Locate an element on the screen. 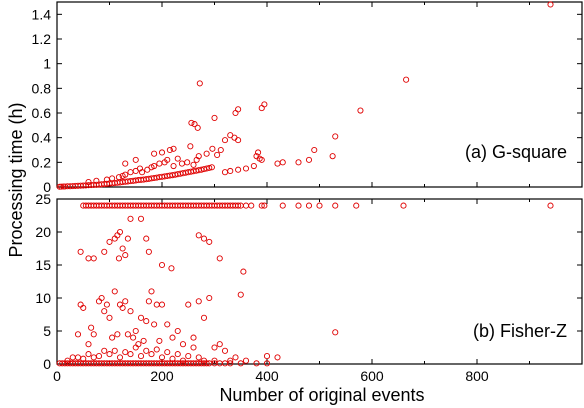 The height and width of the screenshot is (408, 584). y-tick-label-a: 1.4 is located at coordinates (42, 14).